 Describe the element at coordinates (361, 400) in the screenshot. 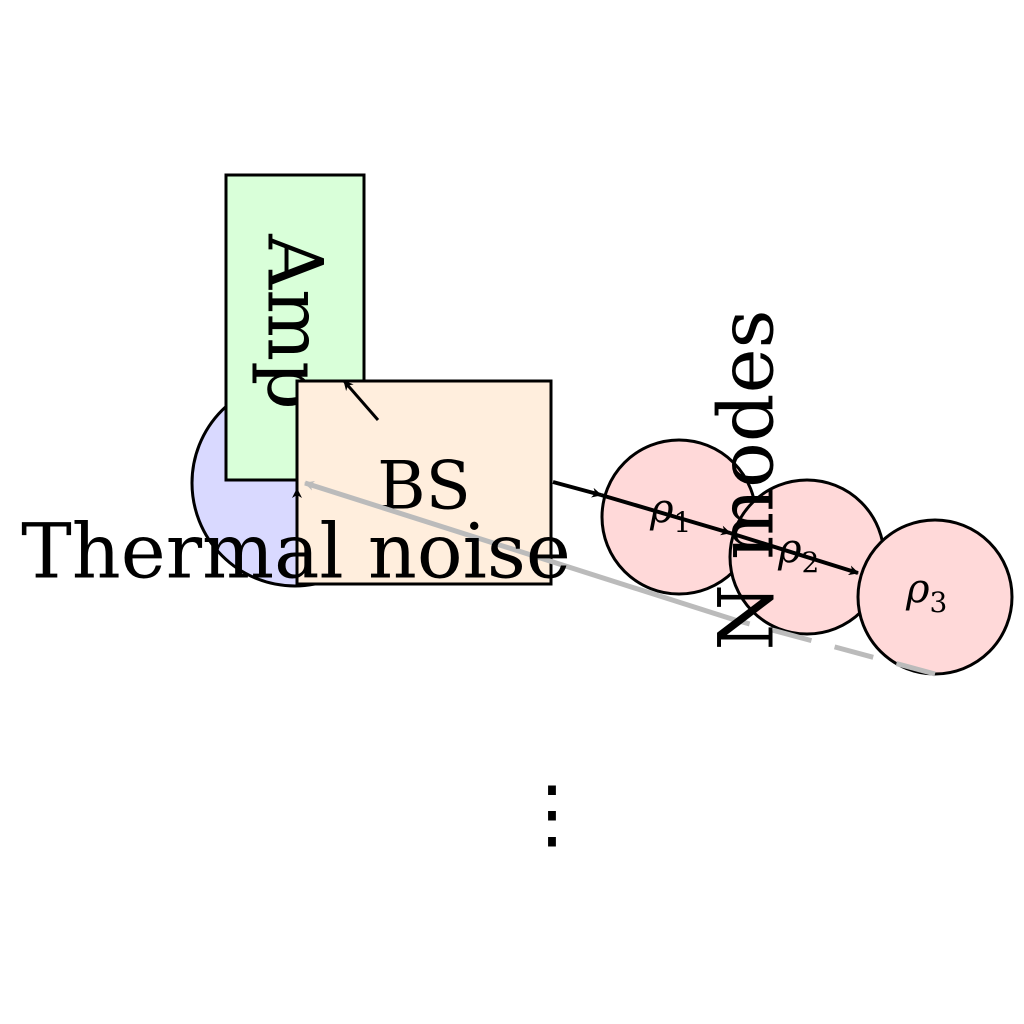

I see `edge-bs-to-amp` at that location.